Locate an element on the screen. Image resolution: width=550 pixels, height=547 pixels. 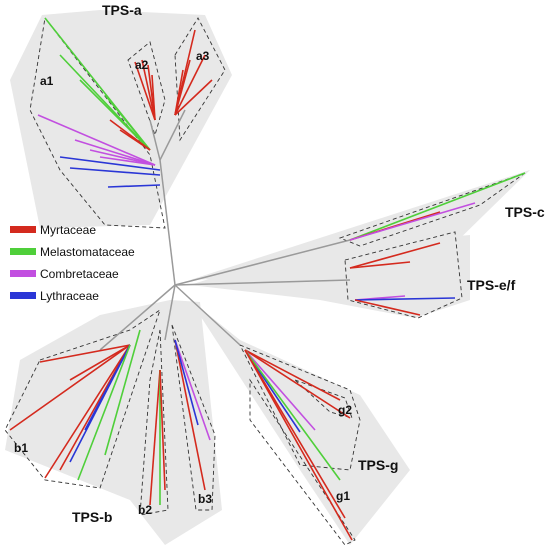
label-g2: g2 is located at coordinates (345, 410).